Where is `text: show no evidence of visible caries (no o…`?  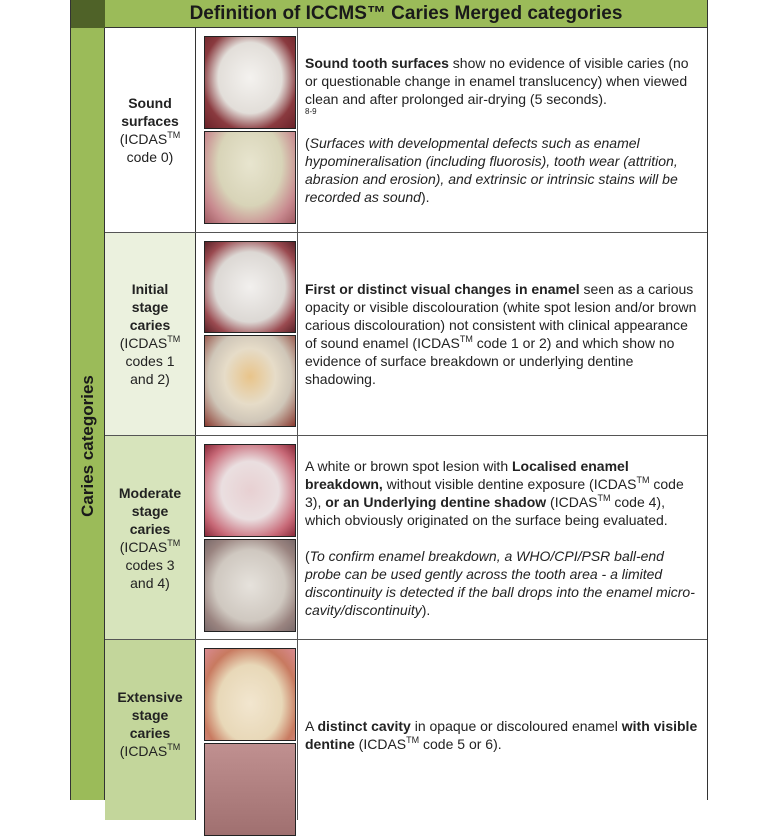
text: show no evidence of visible caries (no o… is located at coordinates (497, 81).